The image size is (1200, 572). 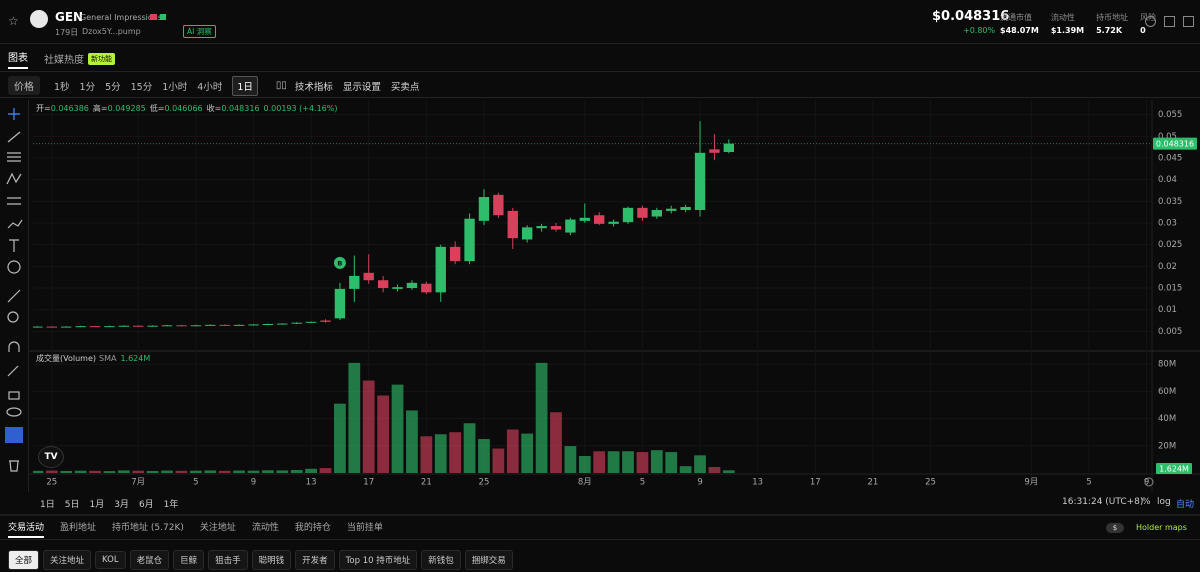 I want to click on filter-chip: 聪明钱, so click(x=271, y=560).